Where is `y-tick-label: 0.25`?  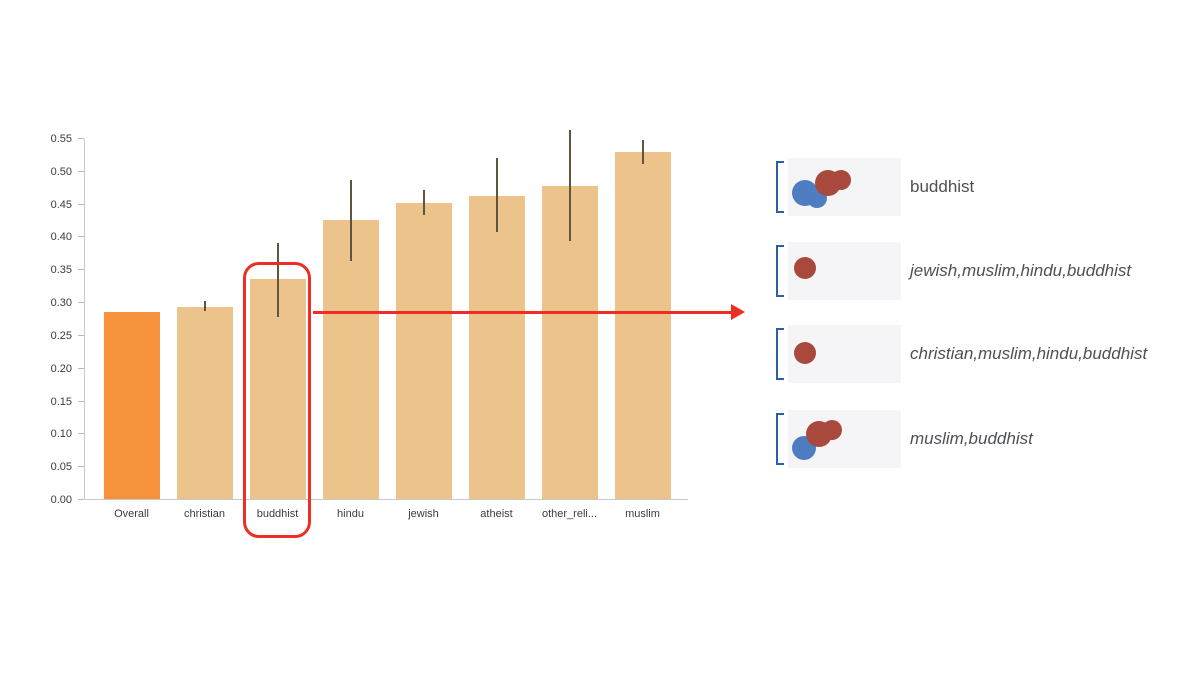
y-tick-label: 0.25 is located at coordinates (61, 335).